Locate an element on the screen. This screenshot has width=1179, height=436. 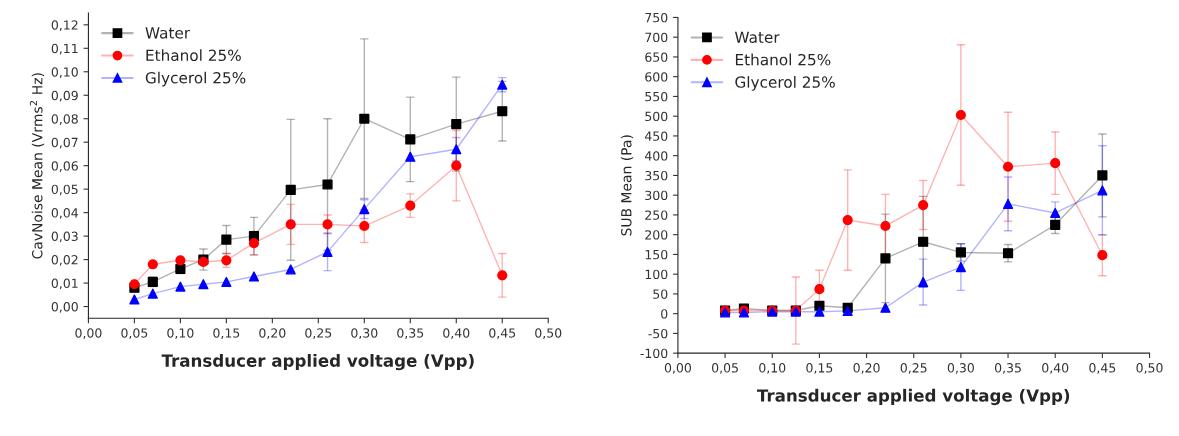
y-axis-title: SUB Mean (Pa) is located at coordinates (627, 185).